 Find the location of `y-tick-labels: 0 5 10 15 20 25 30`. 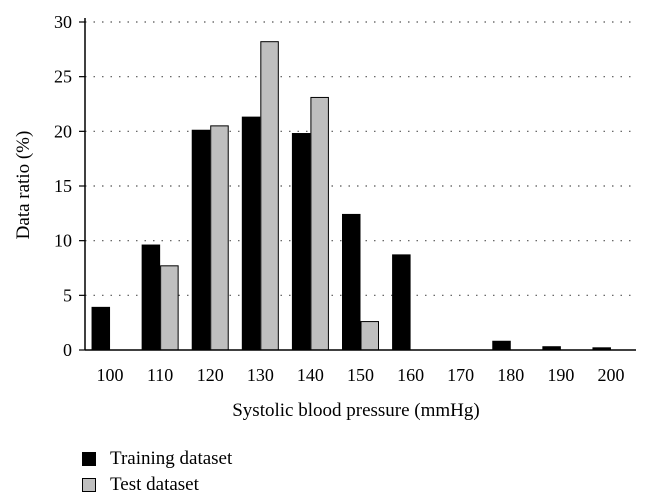

y-tick-labels: 0 5 10 15 20 25 30 is located at coordinates (63, 186).